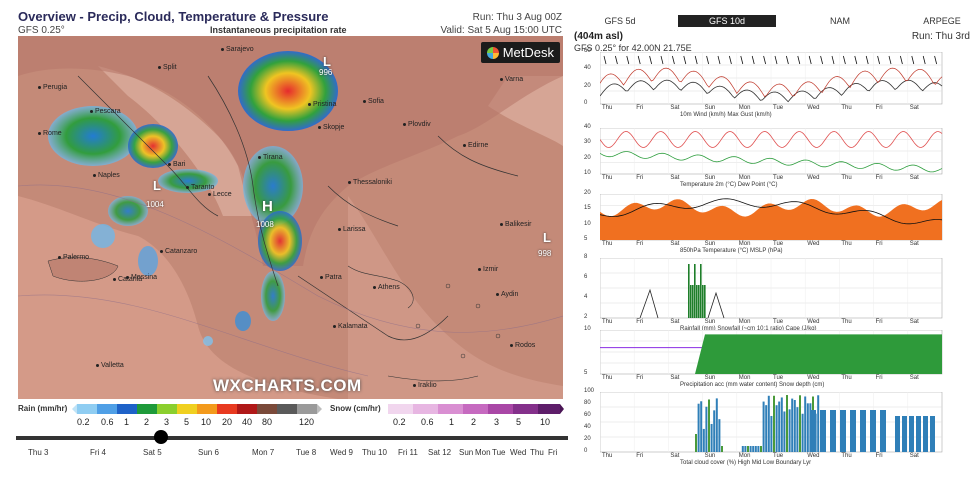 The image size is (974, 480). I want to click on metdesk-logo: MetDesk, so click(520, 52).